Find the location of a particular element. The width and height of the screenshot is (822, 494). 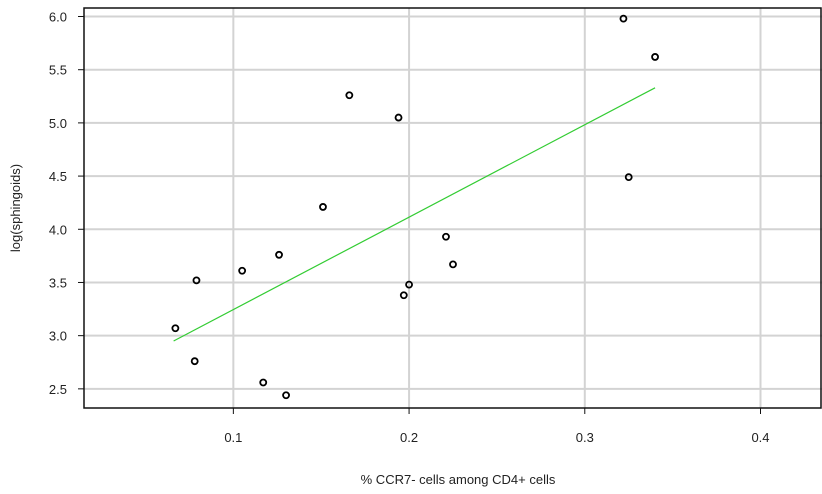

x-tick-label: 0.4 is located at coordinates (760, 437).